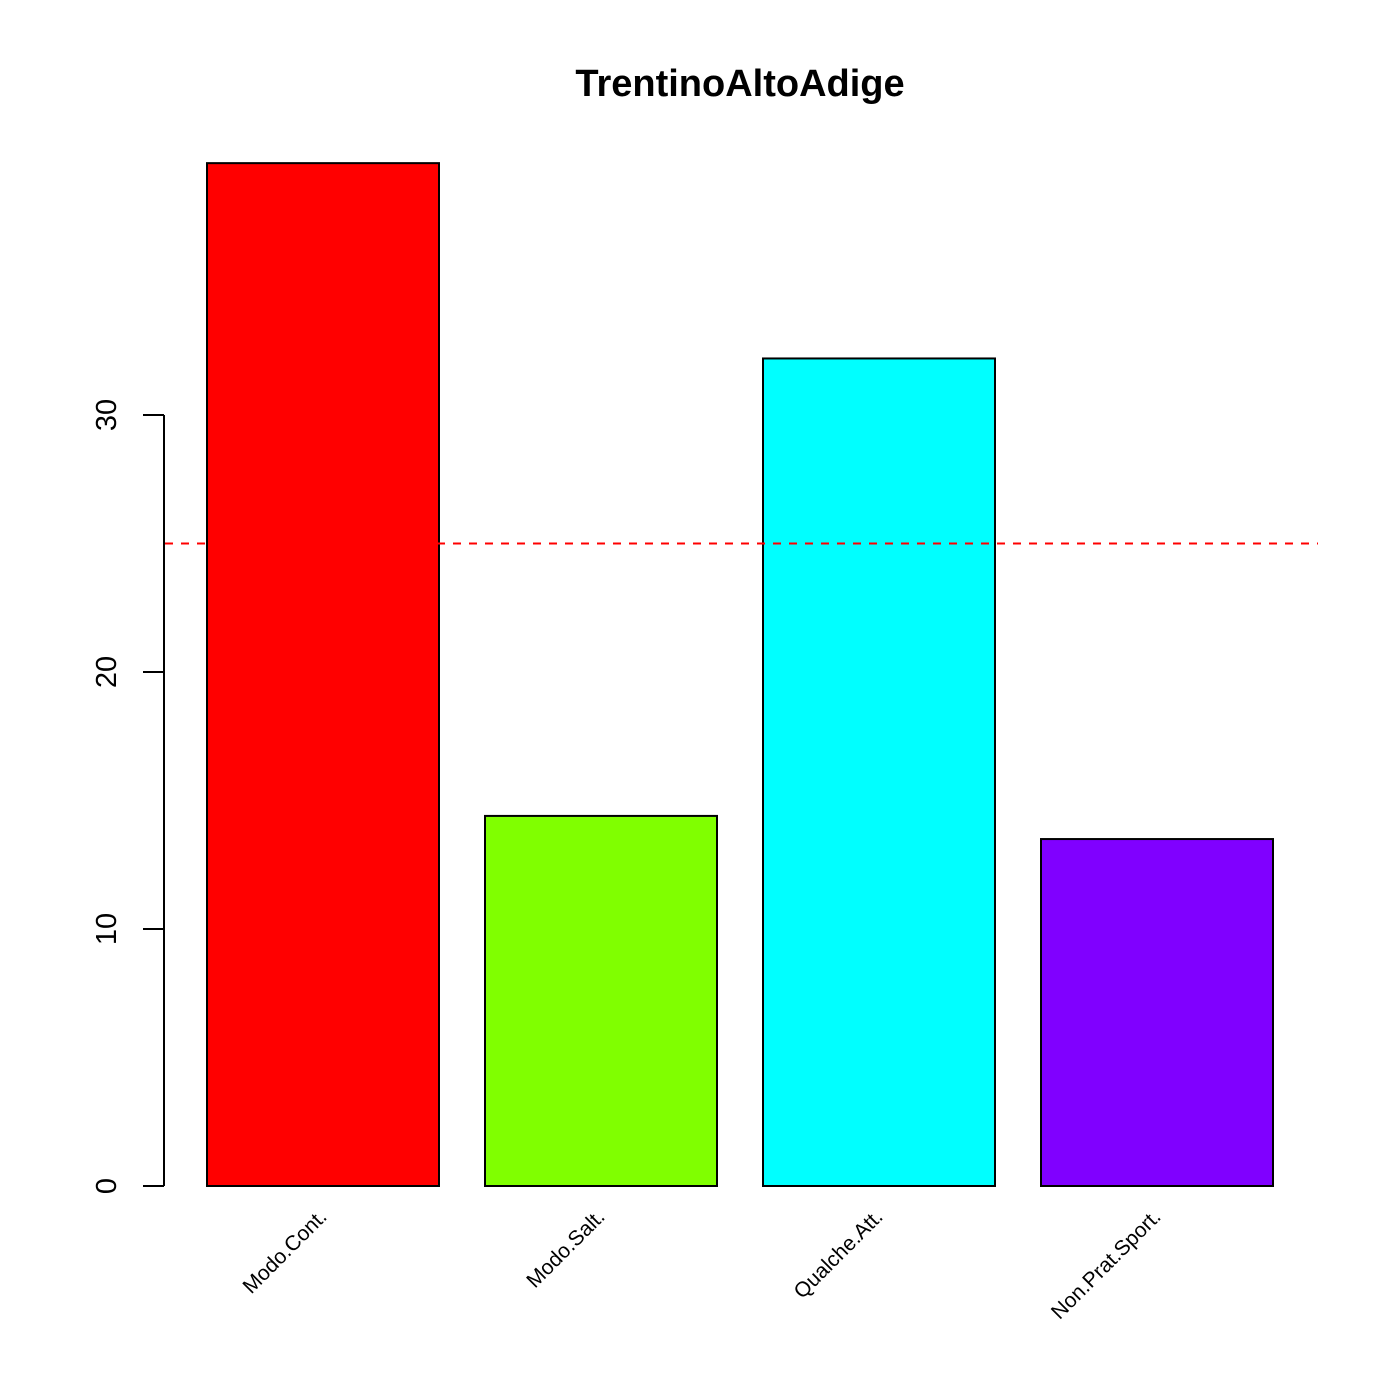  I want to click on chart-title: TrentinoAltoAdige, so click(739, 84).